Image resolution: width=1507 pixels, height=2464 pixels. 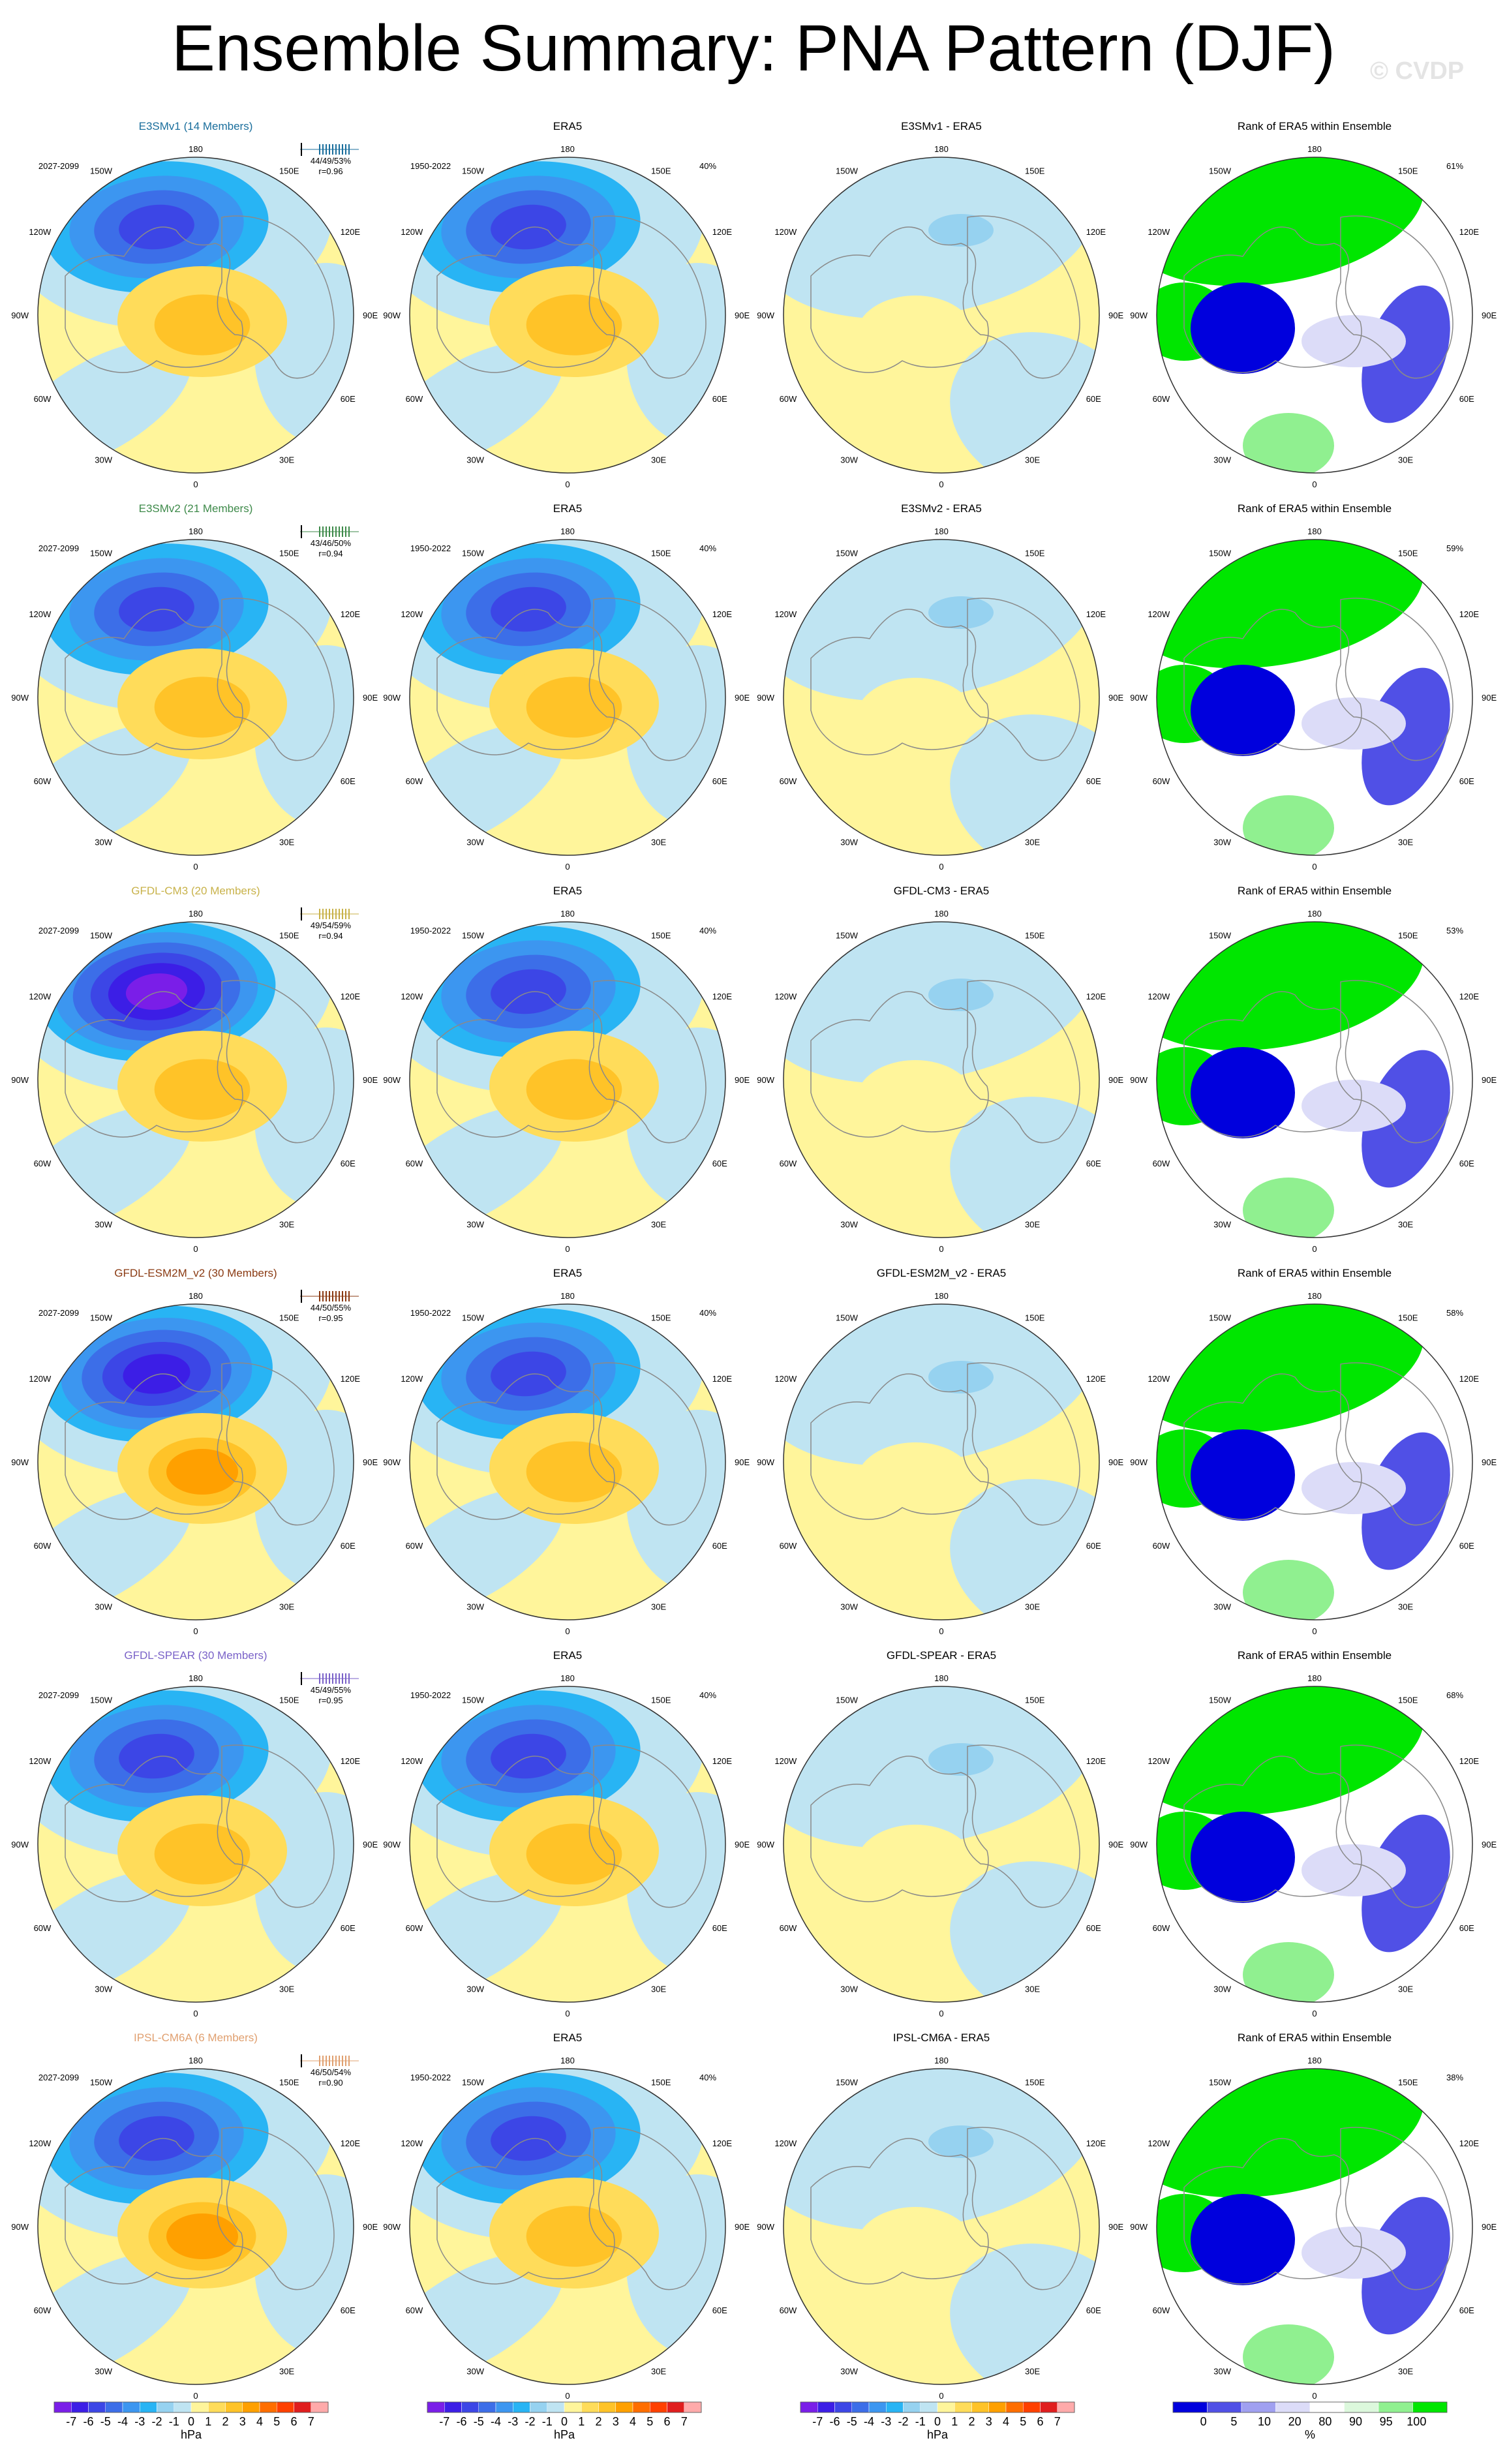 What do you see at coordinates (330, 1701) in the screenshot?
I see `pattern-correlation: r=0.95` at bounding box center [330, 1701].